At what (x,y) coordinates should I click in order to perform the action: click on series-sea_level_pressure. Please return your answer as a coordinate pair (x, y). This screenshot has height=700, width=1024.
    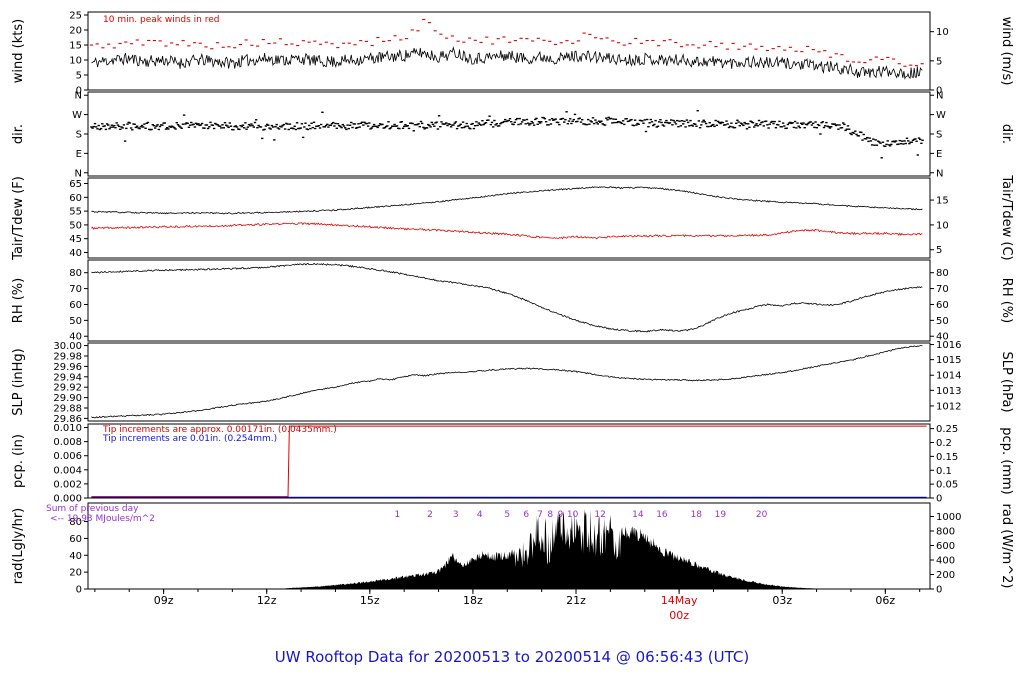
    Looking at the image, I should click on (507, 382).